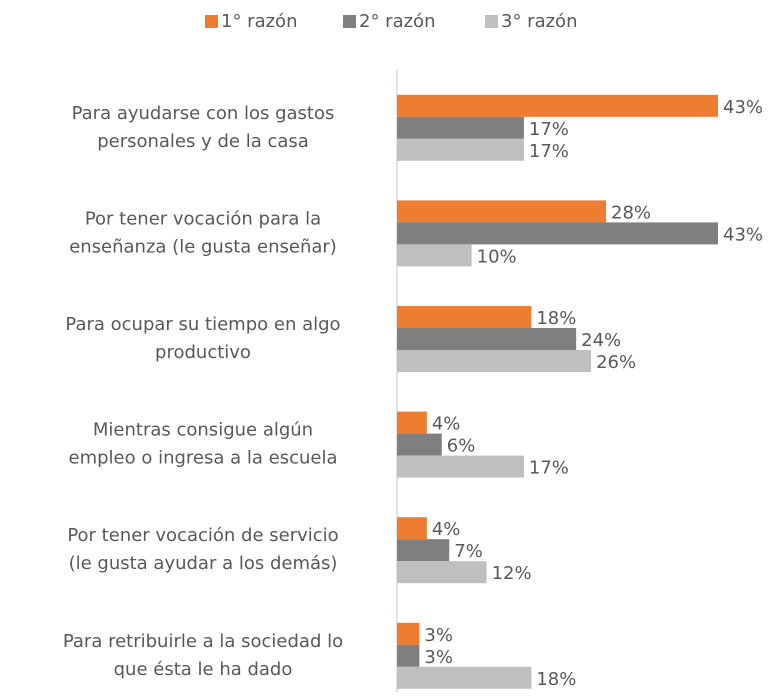  What do you see at coordinates (512, 573) in the screenshot?
I see `value-label: 12%` at bounding box center [512, 573].